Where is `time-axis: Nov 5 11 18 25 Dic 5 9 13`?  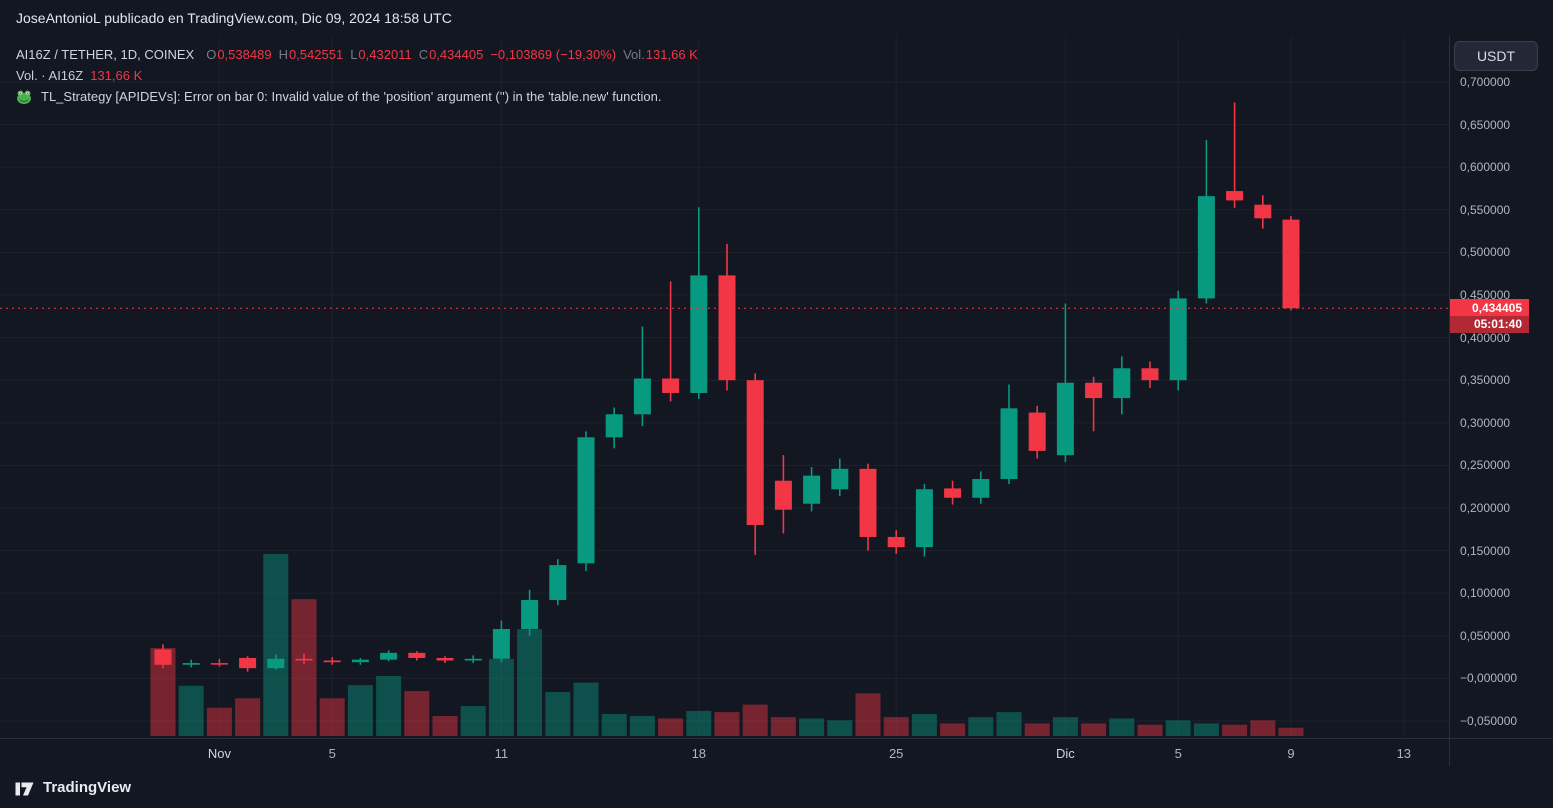
time-axis: Nov 5 11 18 25 Dic 5 9 13 is located at coordinates (776, 752).